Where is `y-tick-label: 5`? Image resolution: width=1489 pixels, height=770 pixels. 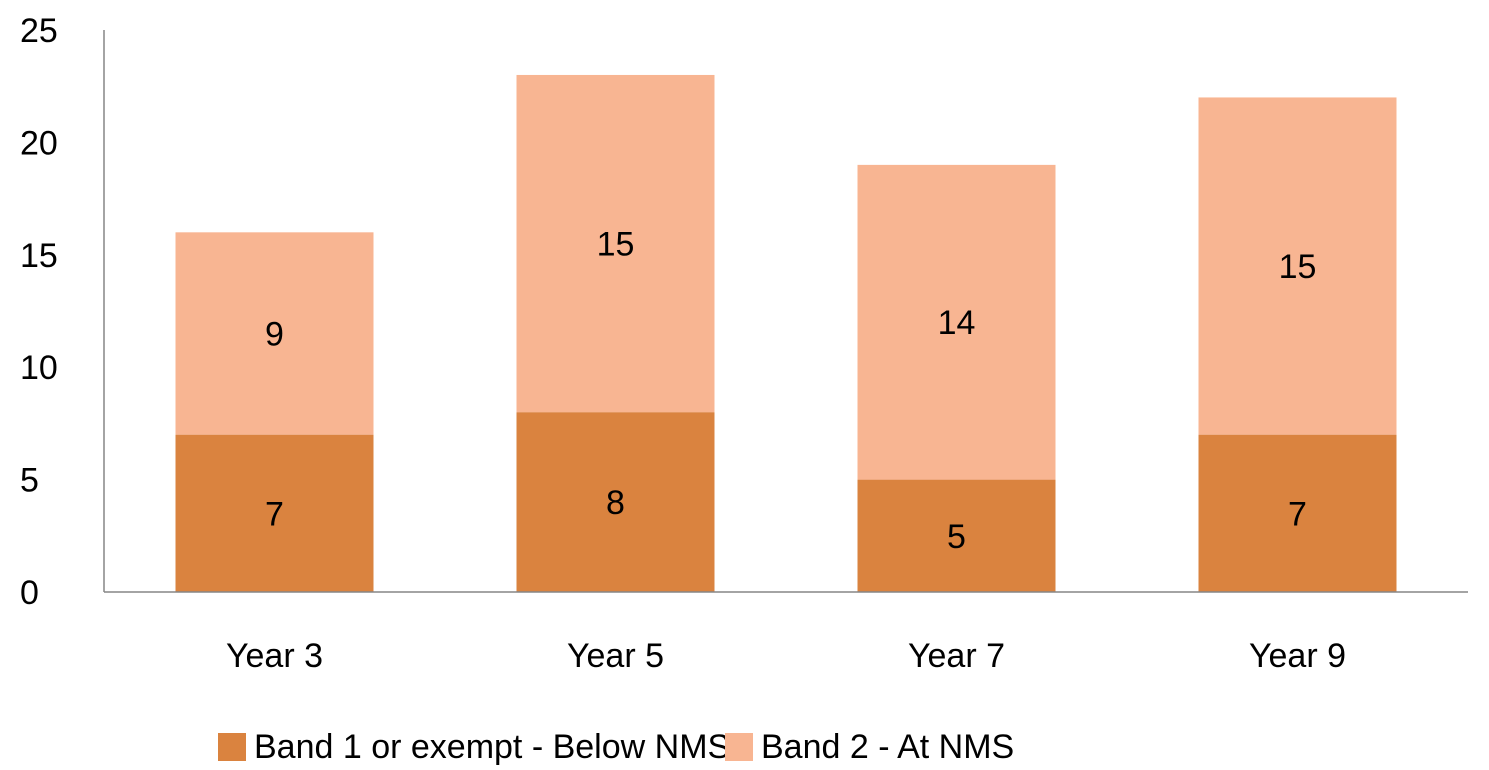 y-tick-label: 5 is located at coordinates (29, 481).